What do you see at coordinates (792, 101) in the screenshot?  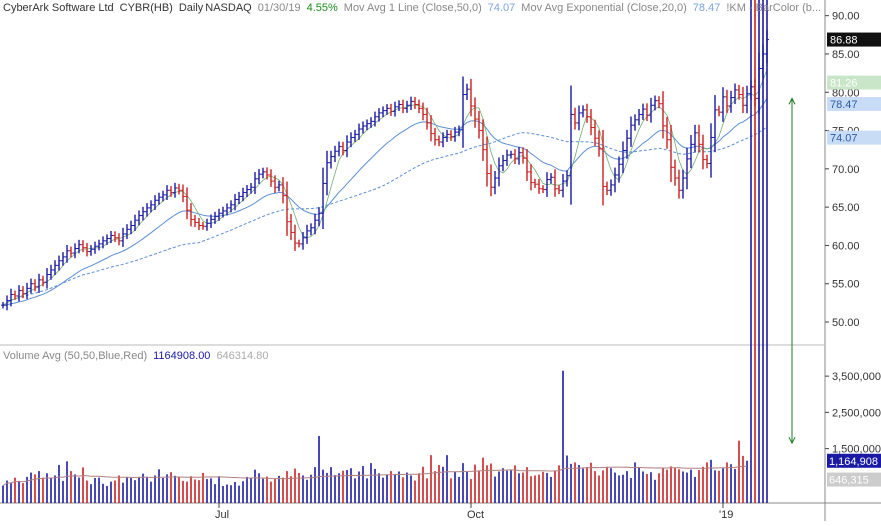 I see `annotation-arrow-head-up` at bounding box center [792, 101].